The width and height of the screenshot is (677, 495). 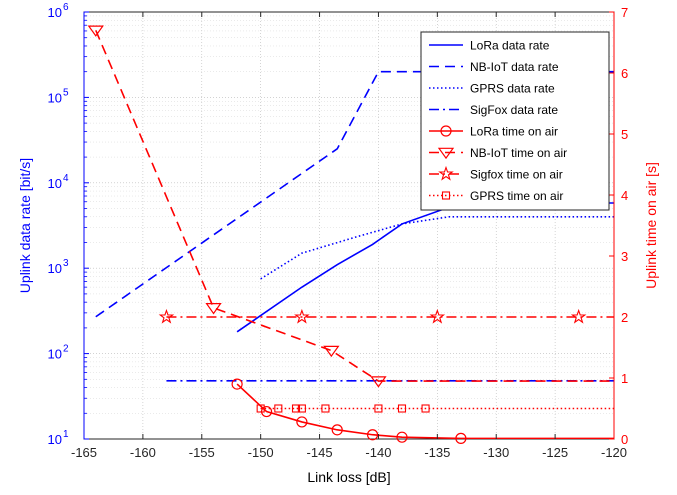 I want to click on series-line-gprs-data-rate, so click(x=437, y=247).